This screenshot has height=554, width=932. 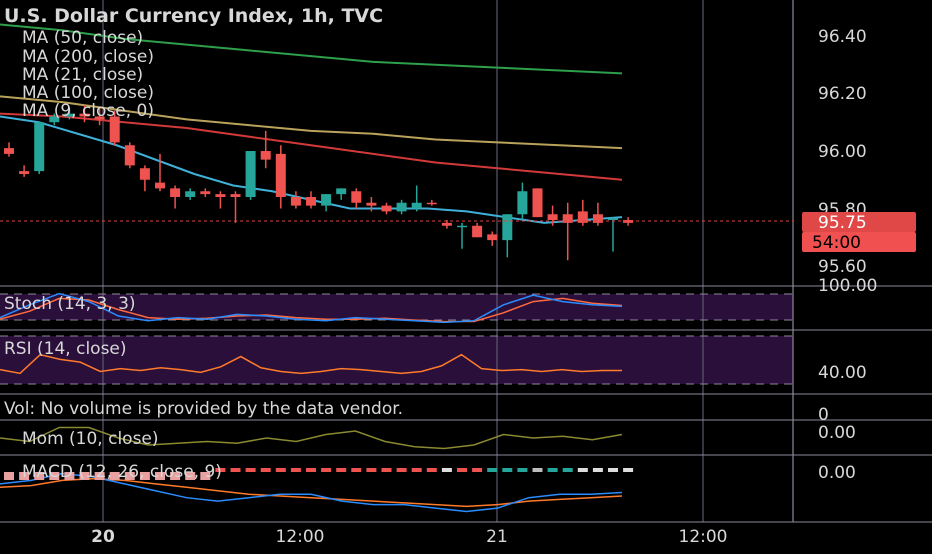 I want to click on price-badge, so click(x=859, y=222).